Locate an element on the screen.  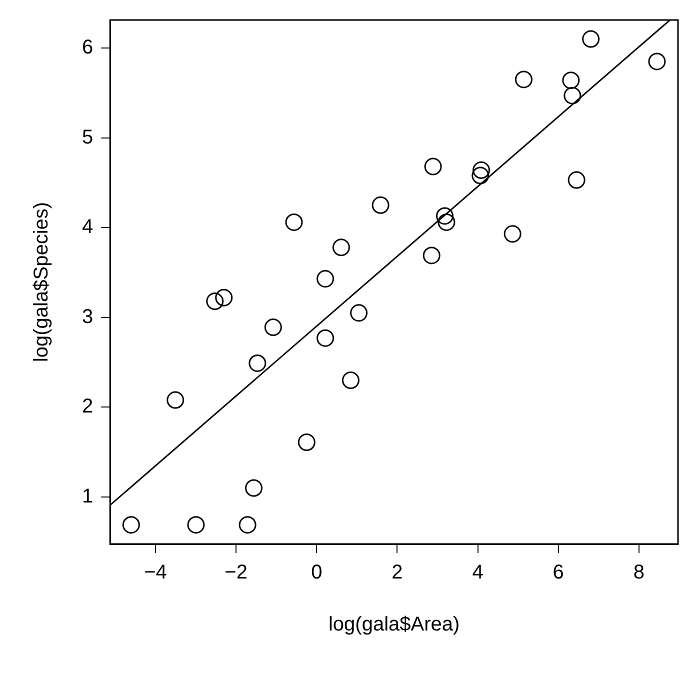
x-tick-label: −2 is located at coordinates (236, 573).